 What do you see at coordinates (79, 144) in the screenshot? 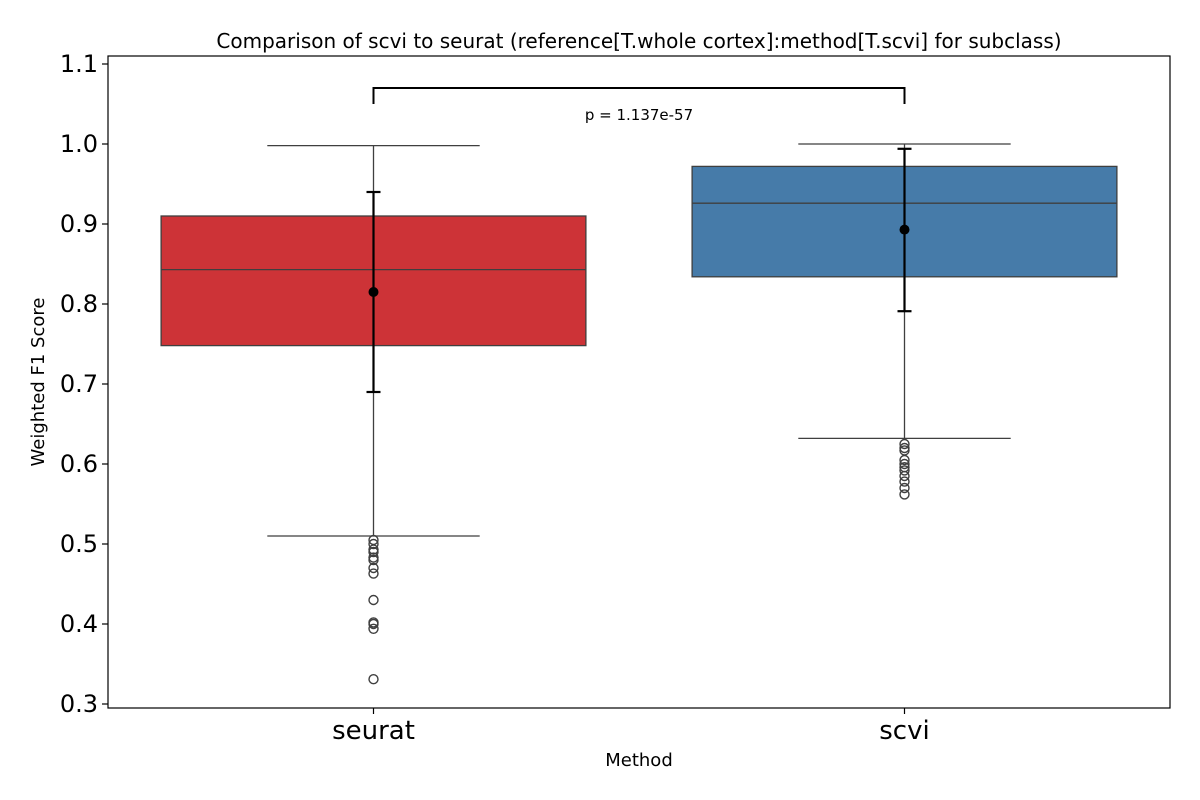
I see `y-tick-label: 1.0` at bounding box center [79, 144].